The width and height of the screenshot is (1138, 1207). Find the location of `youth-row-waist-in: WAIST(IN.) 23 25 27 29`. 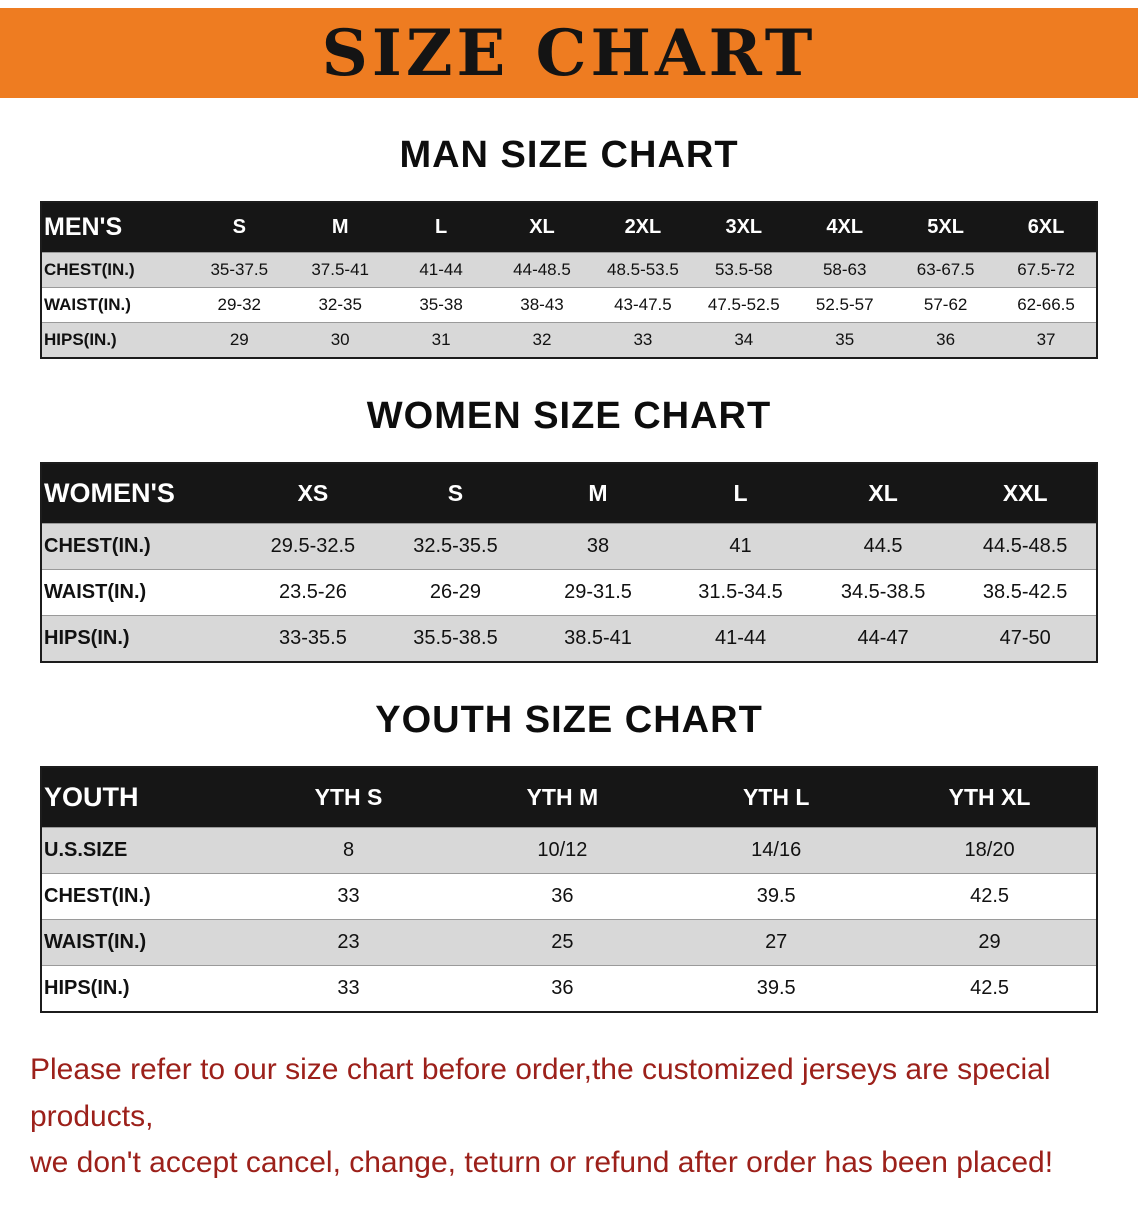

youth-row-waist-in: WAIST(IN.) 23 25 27 29 is located at coordinates (569, 942).